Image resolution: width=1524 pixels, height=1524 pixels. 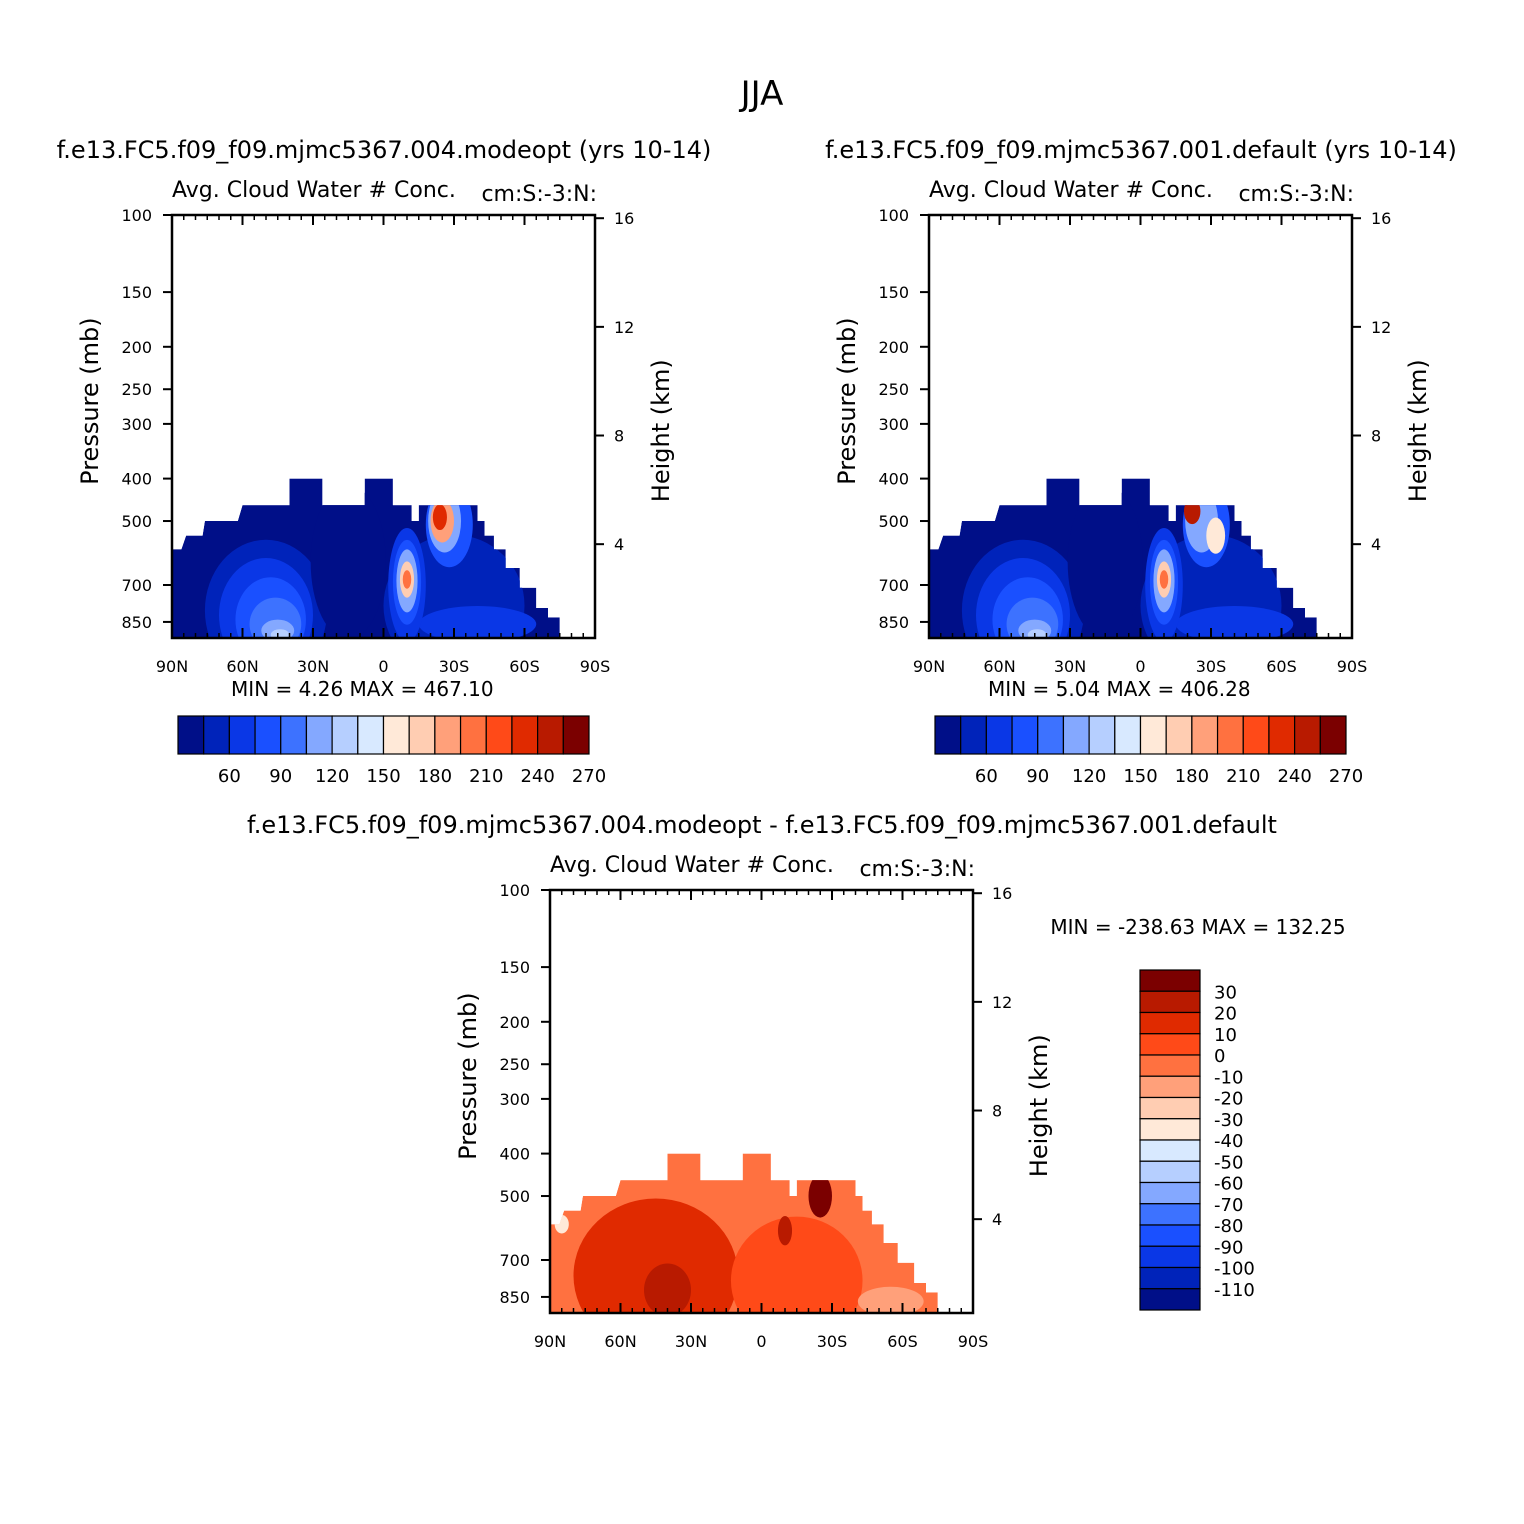 I want to click on labelbar-label: 20, so click(x=1225, y=1014).